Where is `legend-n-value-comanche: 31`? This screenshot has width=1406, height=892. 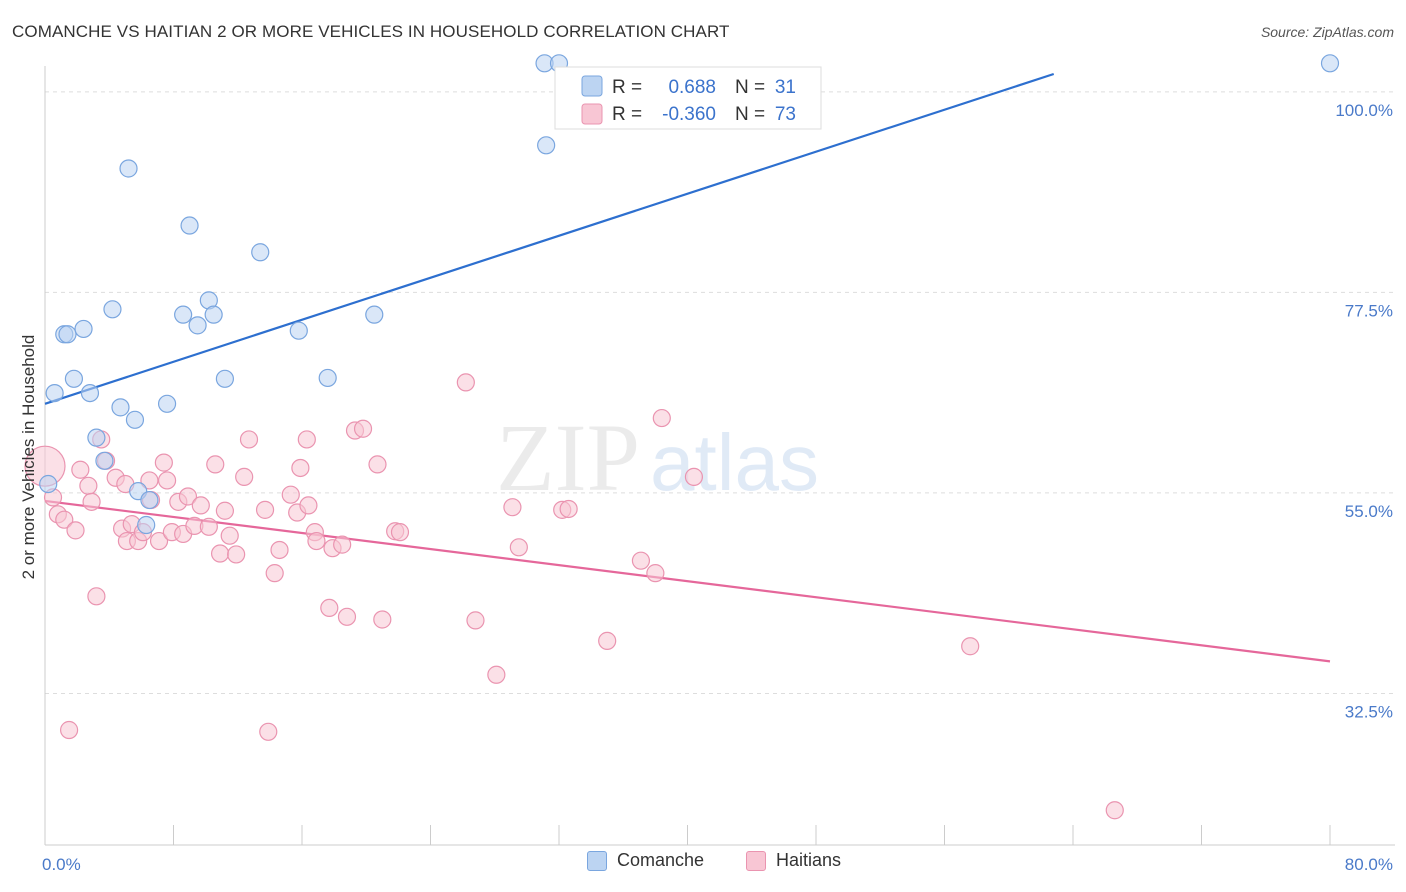
legend-n-value-comanche: 31 is located at coordinates (785, 87).